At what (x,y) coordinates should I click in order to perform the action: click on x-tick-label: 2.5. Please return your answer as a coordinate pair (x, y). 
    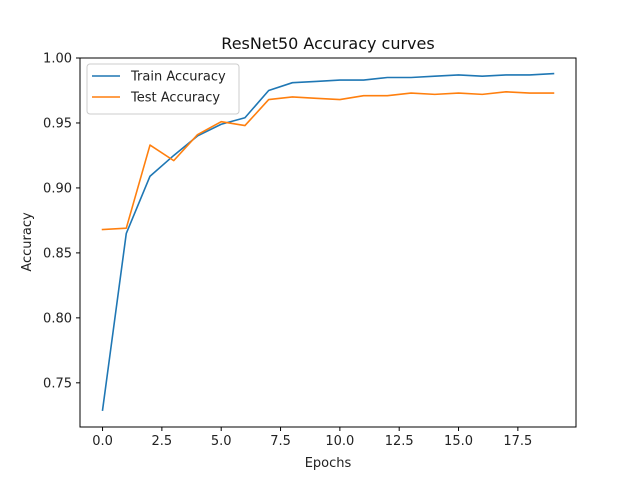
    Looking at the image, I should click on (162, 441).